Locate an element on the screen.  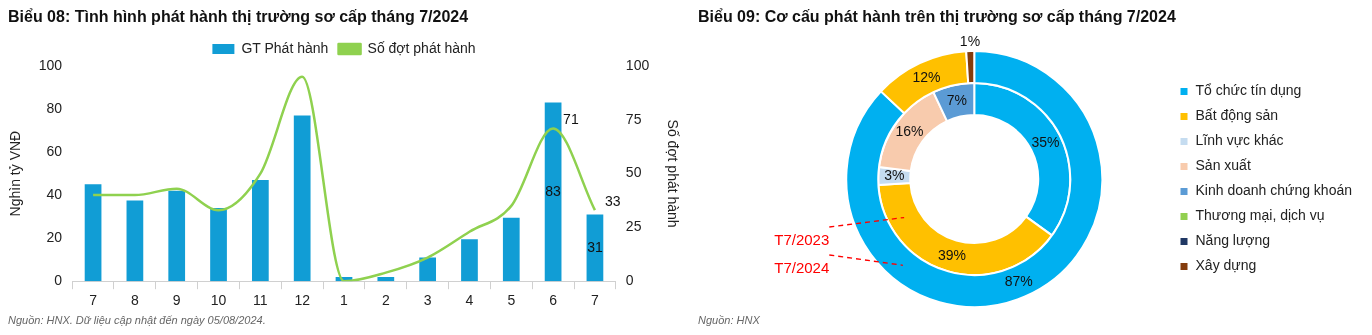
text: Nguồn: HNX. Dữ liệu cập nhật đến ngày 05/08/2024. is located at coordinates (137, 320).